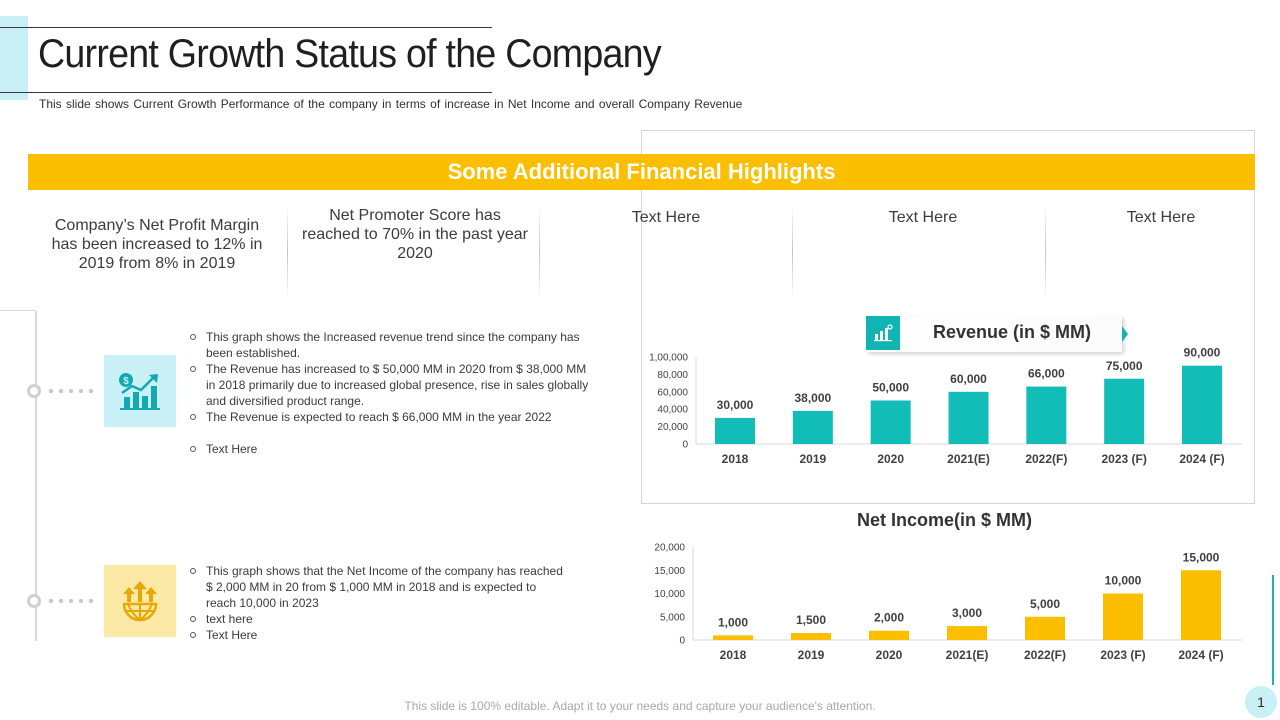 This screenshot has height=720, width=1280. Describe the element at coordinates (685, 445) in the screenshot. I see `revenue-y-tick-label: 0` at that location.